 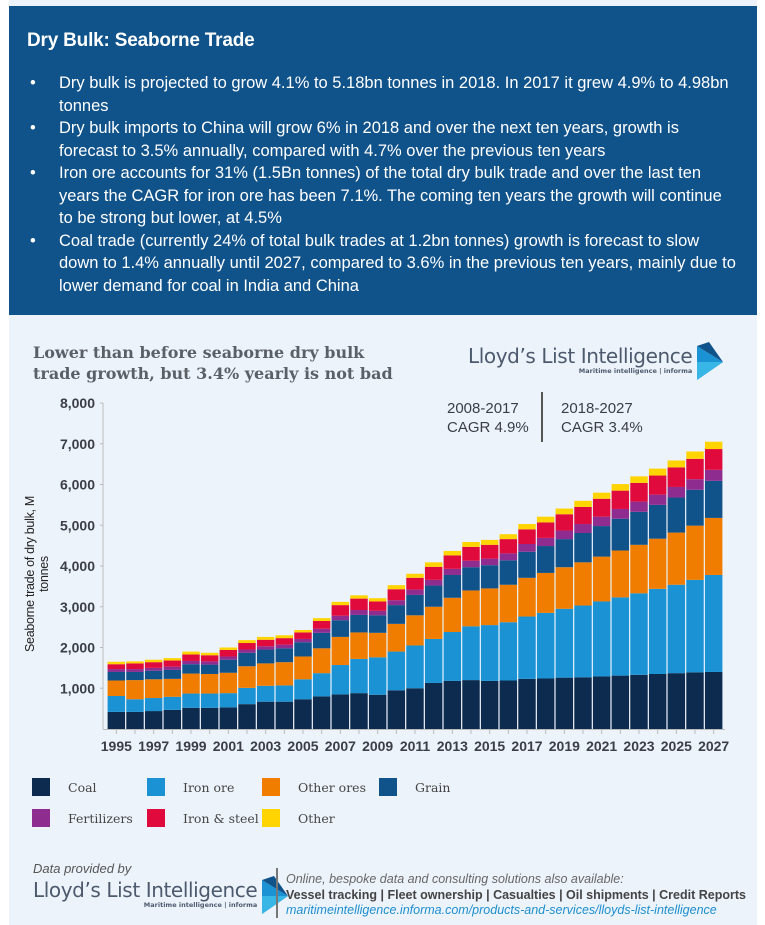 What do you see at coordinates (359, 612) in the screenshot?
I see `bar-fertilizers-2008` at bounding box center [359, 612].